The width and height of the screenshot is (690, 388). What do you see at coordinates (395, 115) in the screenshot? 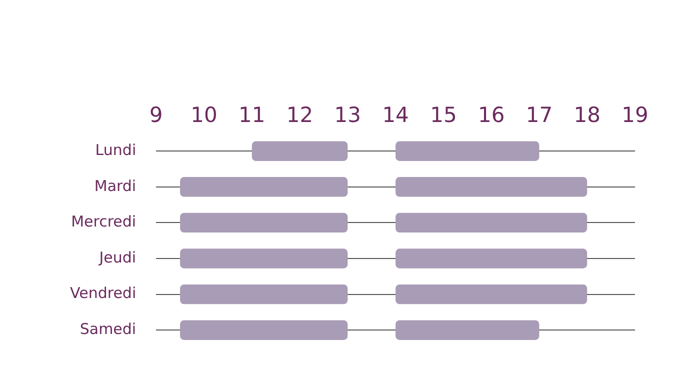
I see `x-tick-label: 14` at bounding box center [395, 115].